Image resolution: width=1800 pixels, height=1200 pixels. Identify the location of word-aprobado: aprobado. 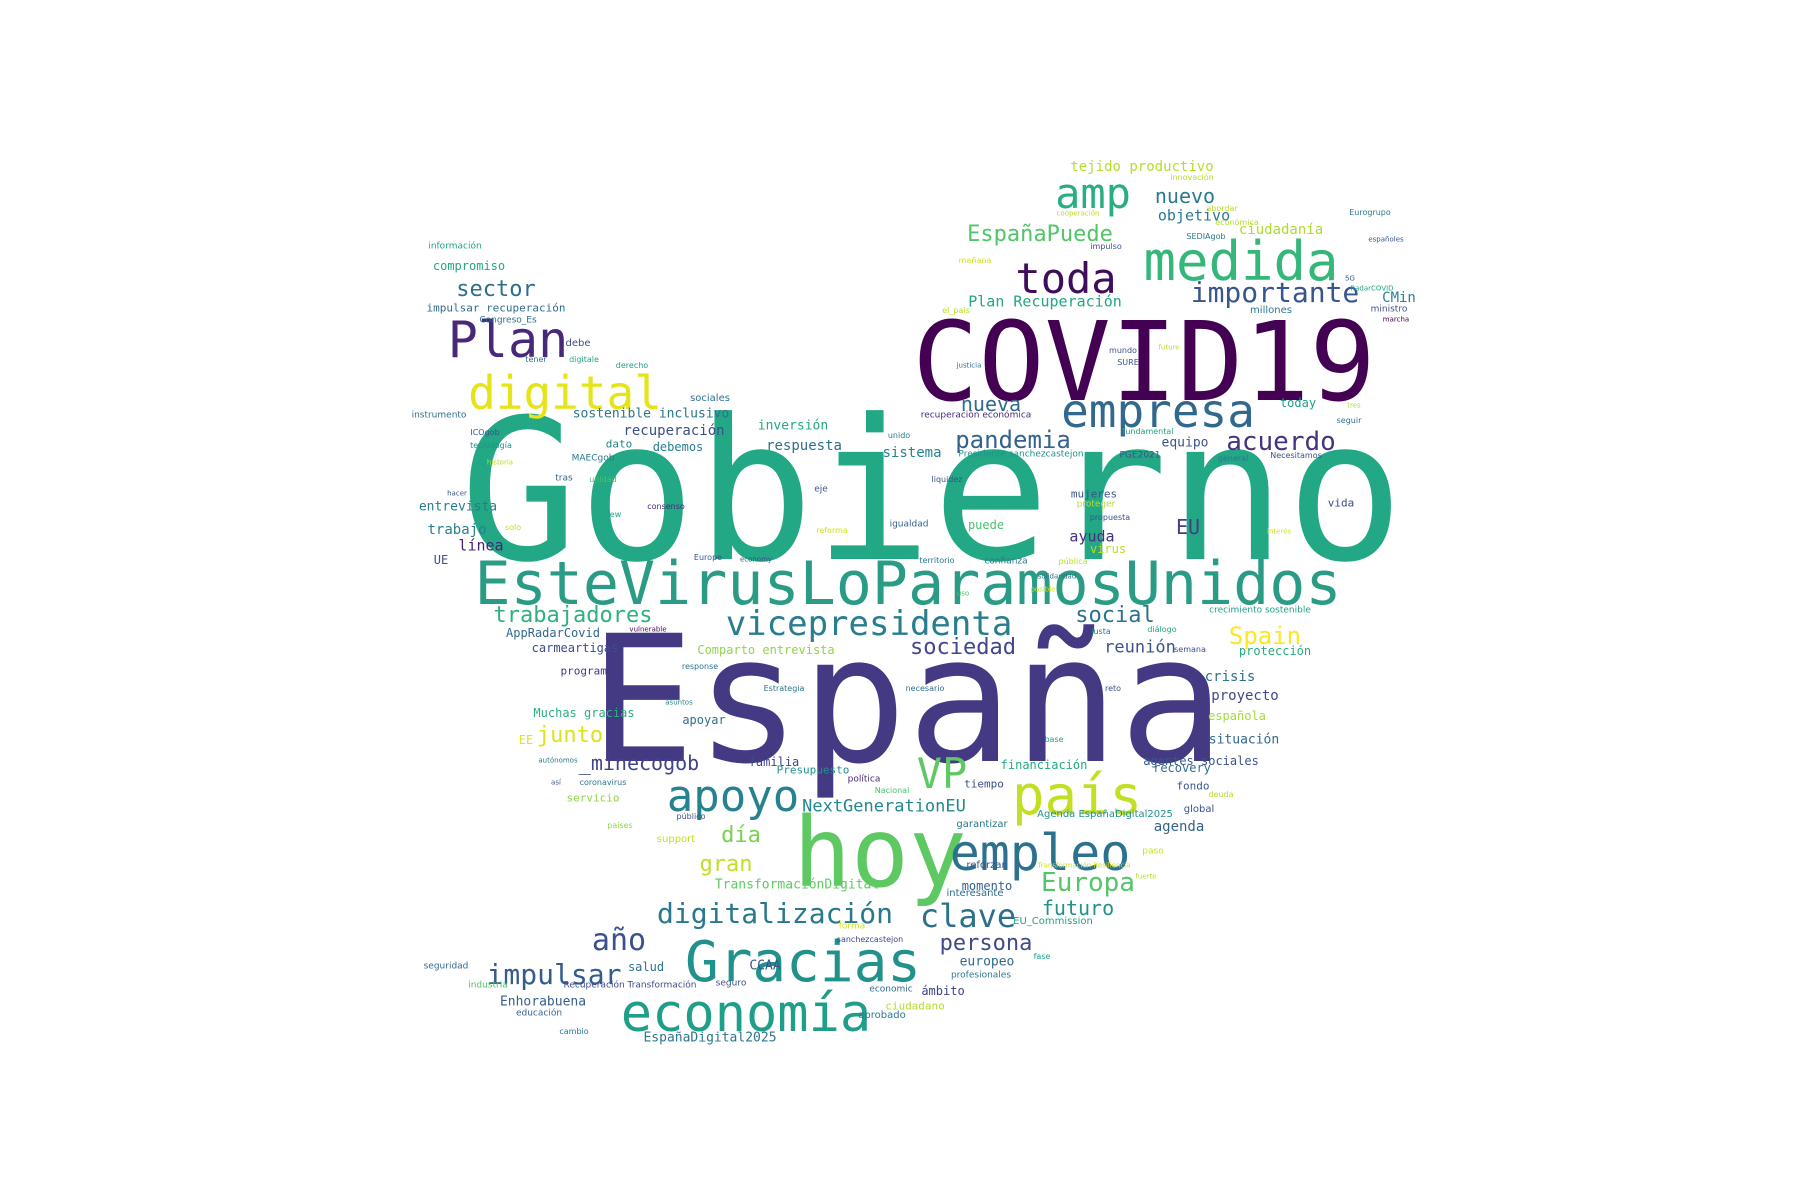
(882, 1015).